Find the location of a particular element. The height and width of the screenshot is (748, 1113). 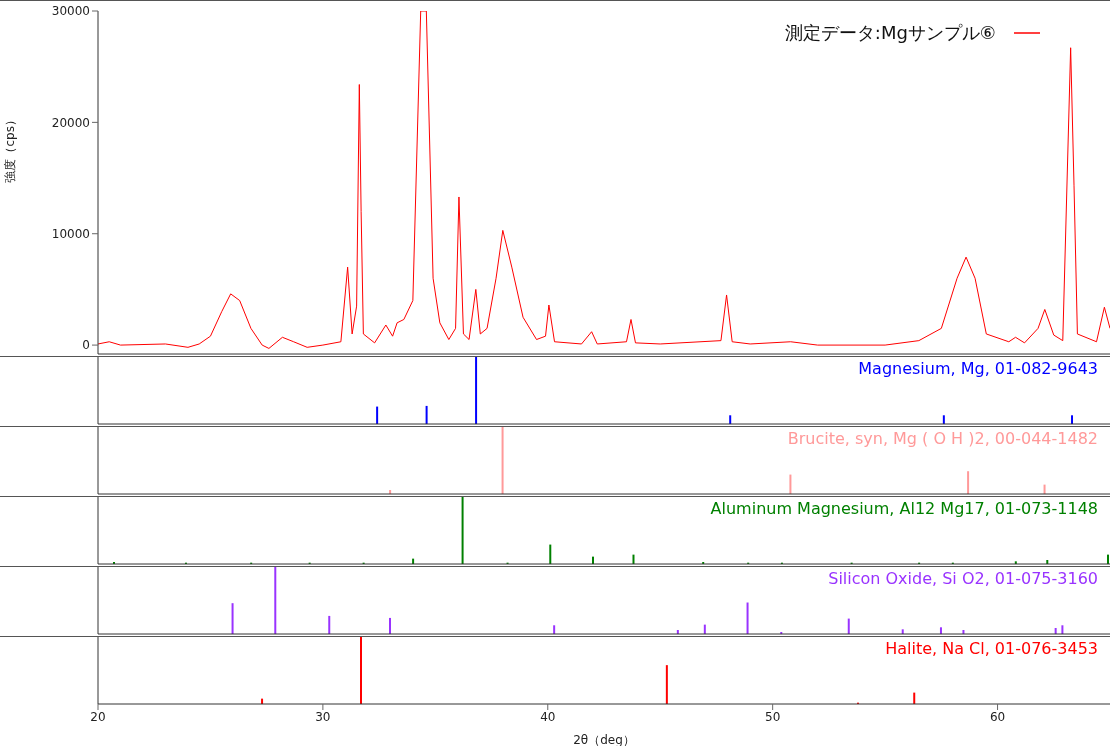

y-tick-label: 30000 is located at coordinates (70, 11).